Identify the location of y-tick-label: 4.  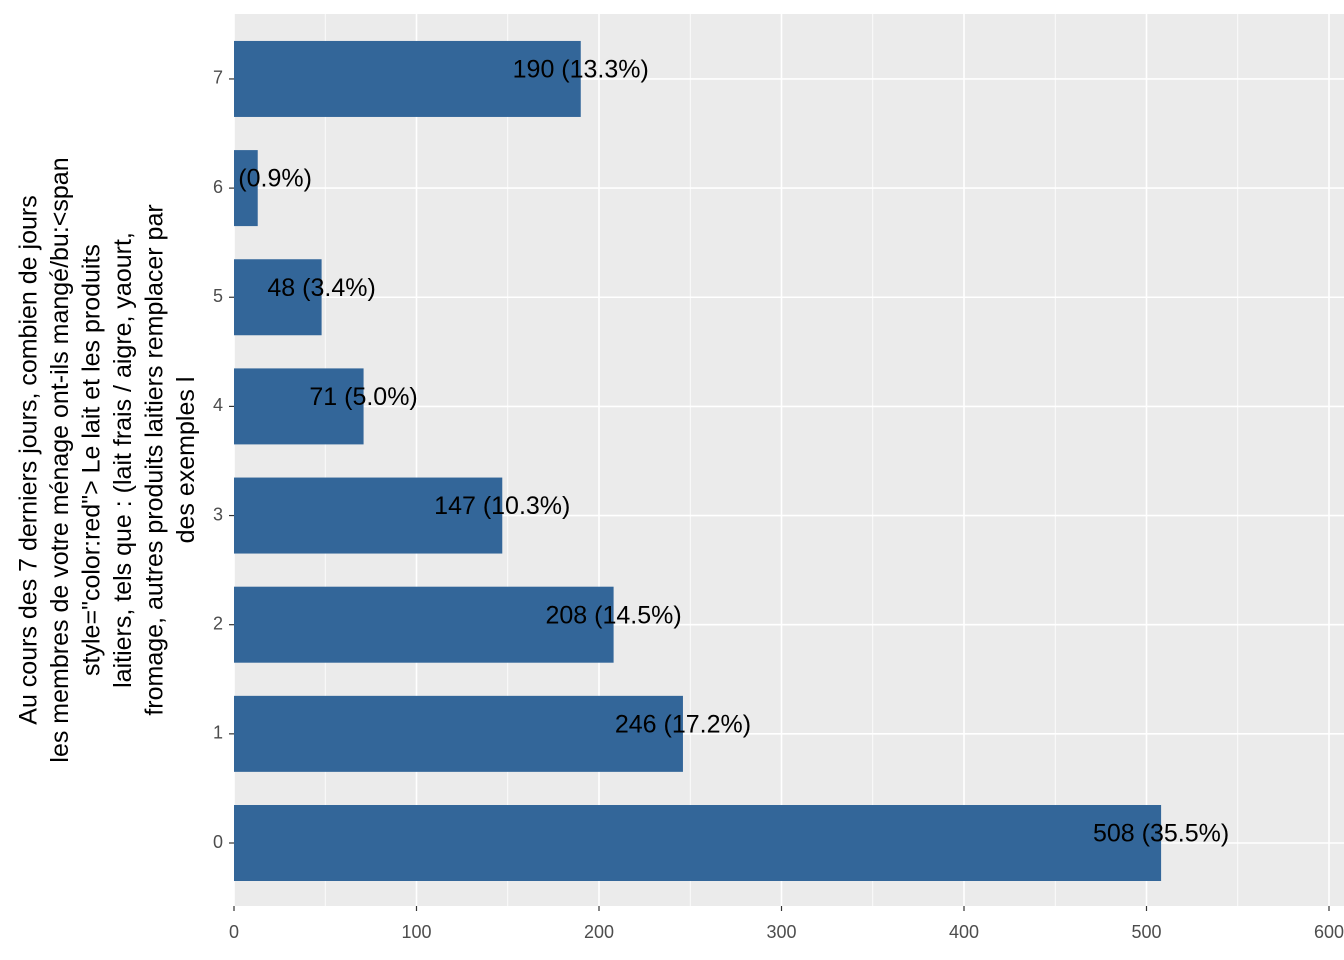
(218, 405).